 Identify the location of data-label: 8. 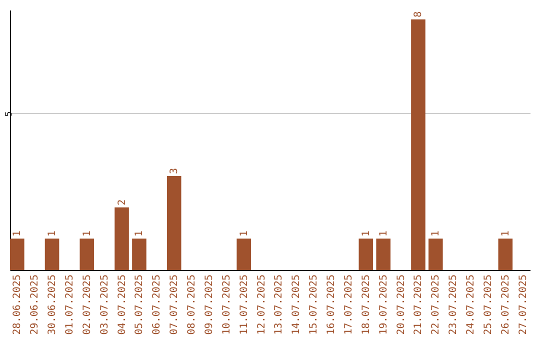
(418, 14).